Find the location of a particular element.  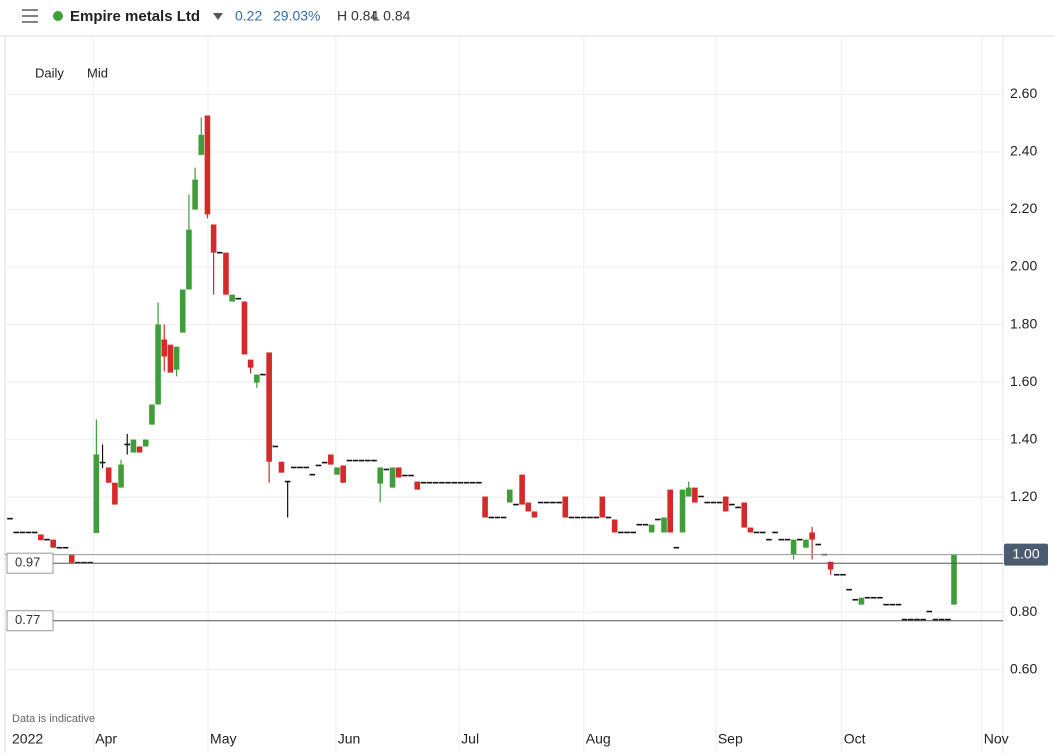

x-tick-label: May is located at coordinates (223, 739).